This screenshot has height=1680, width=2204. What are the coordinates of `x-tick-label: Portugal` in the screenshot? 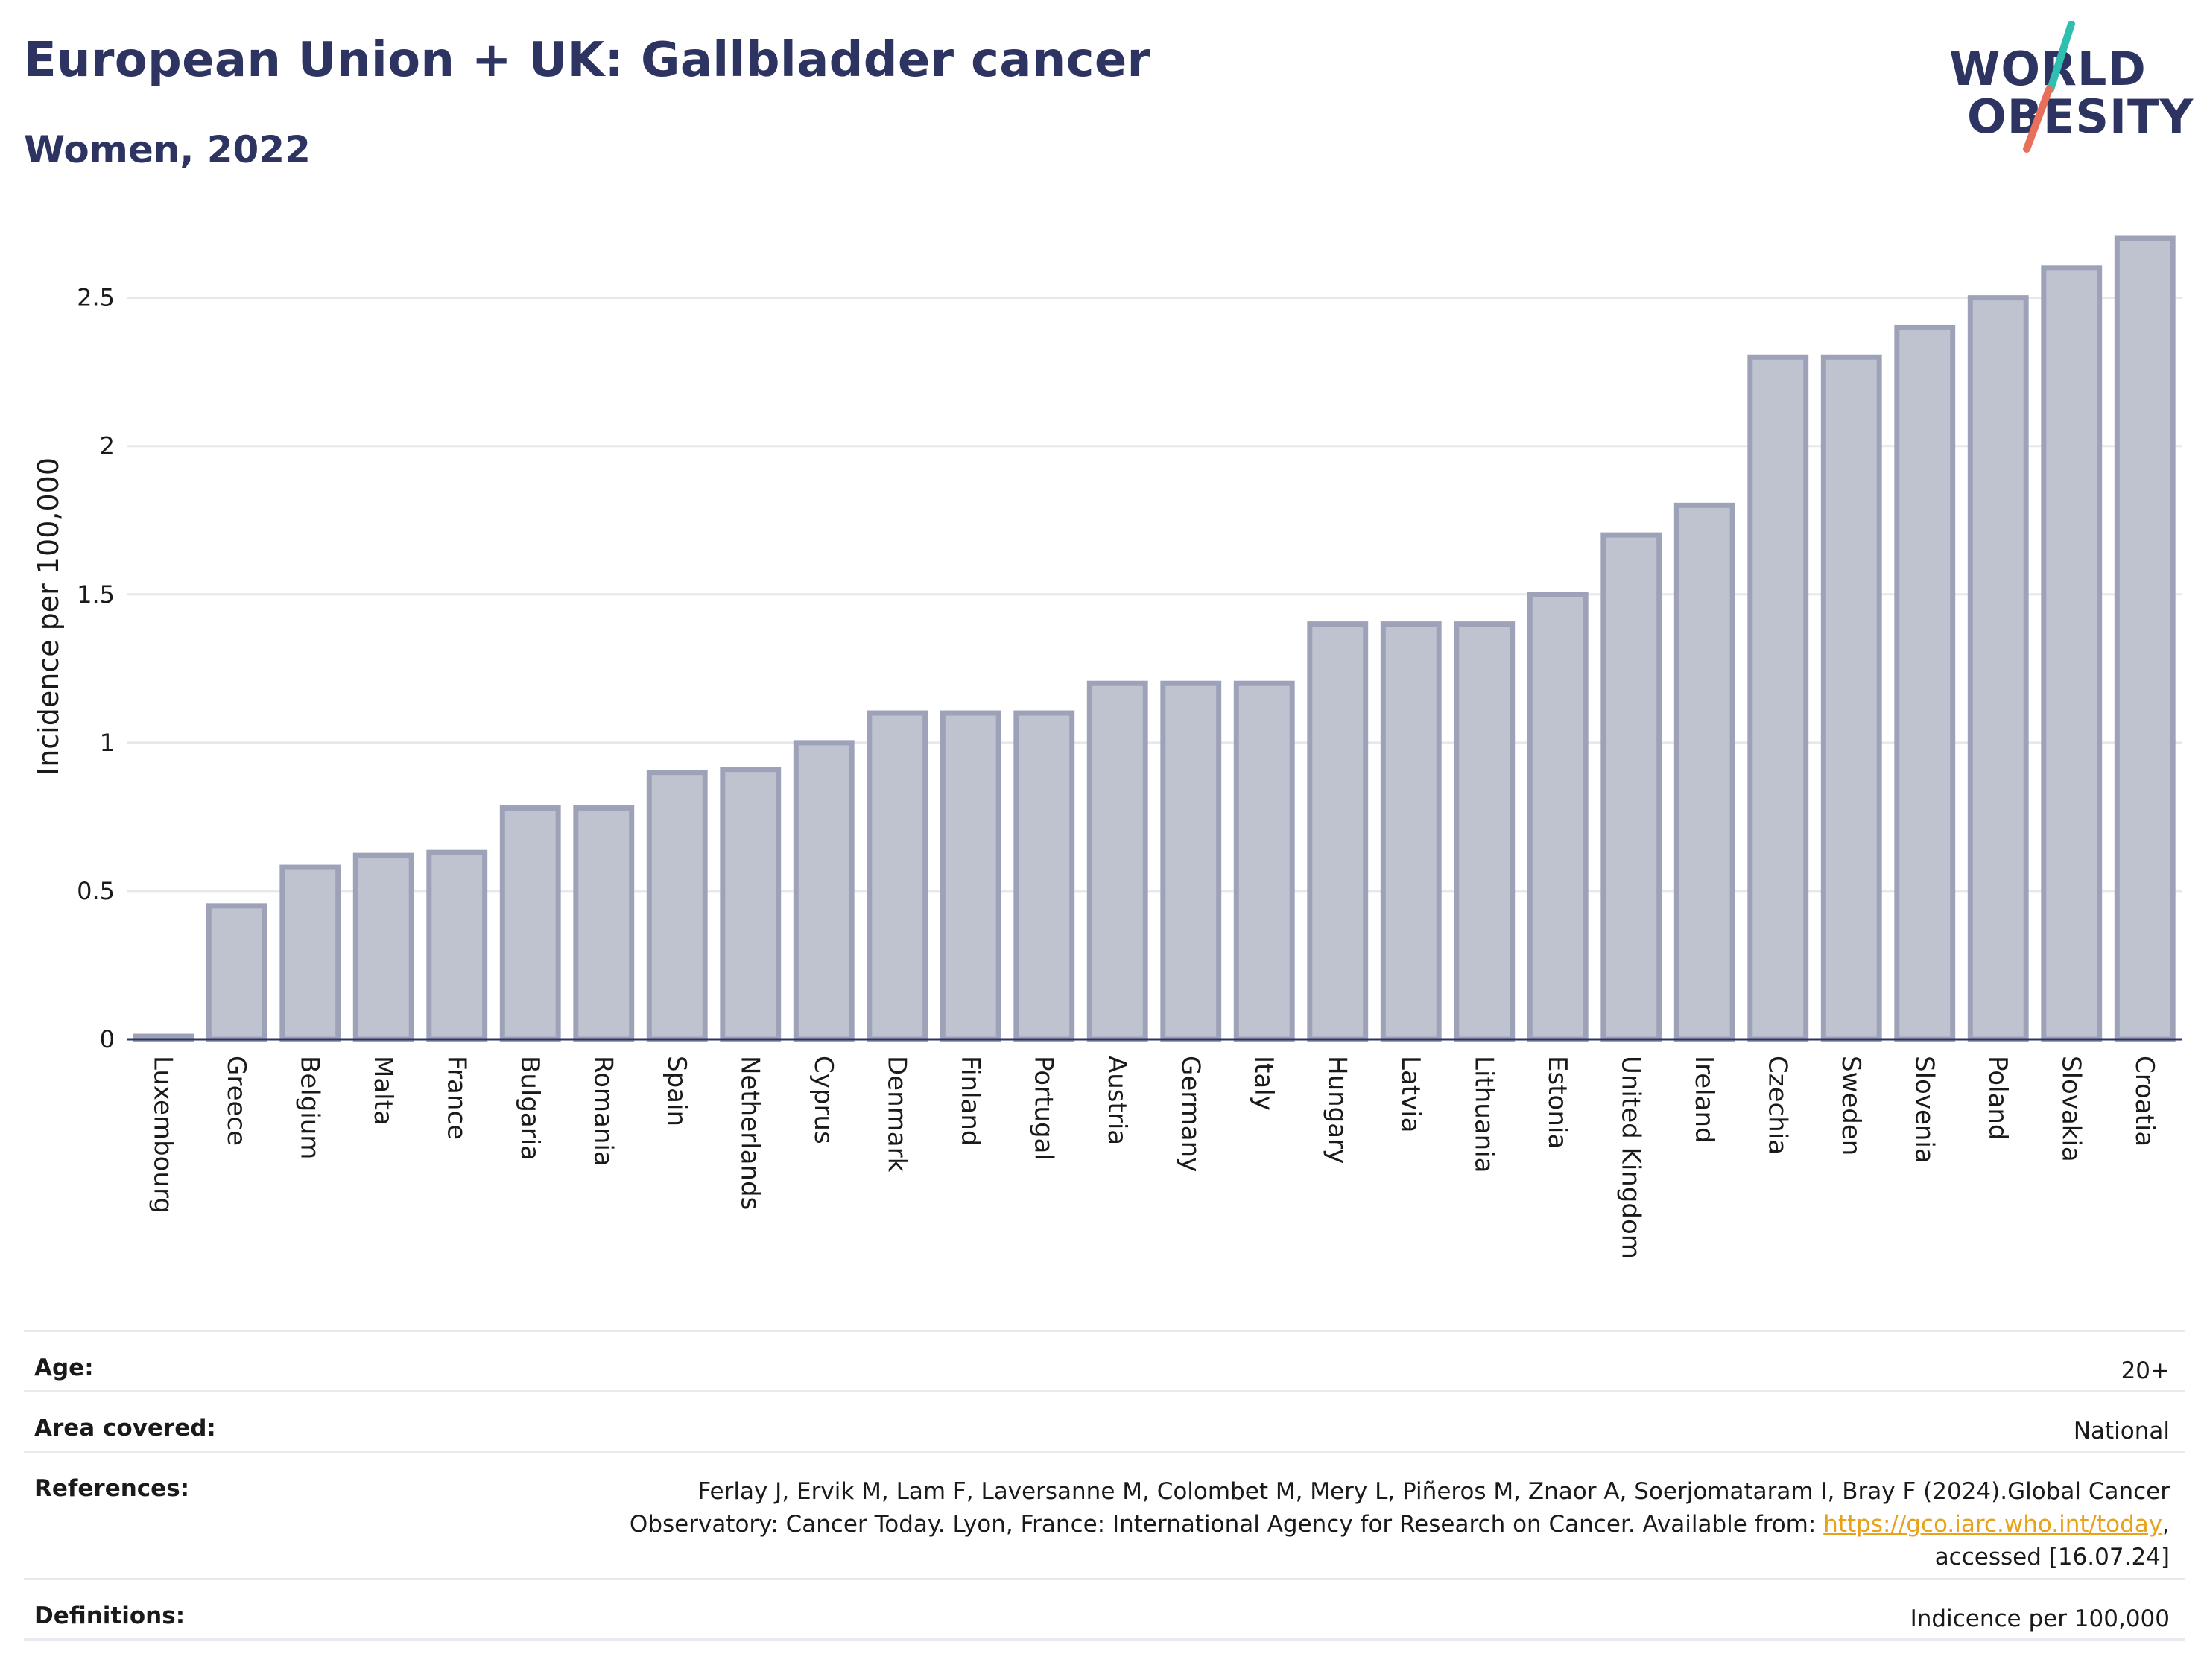 It's located at (1043, 1108).